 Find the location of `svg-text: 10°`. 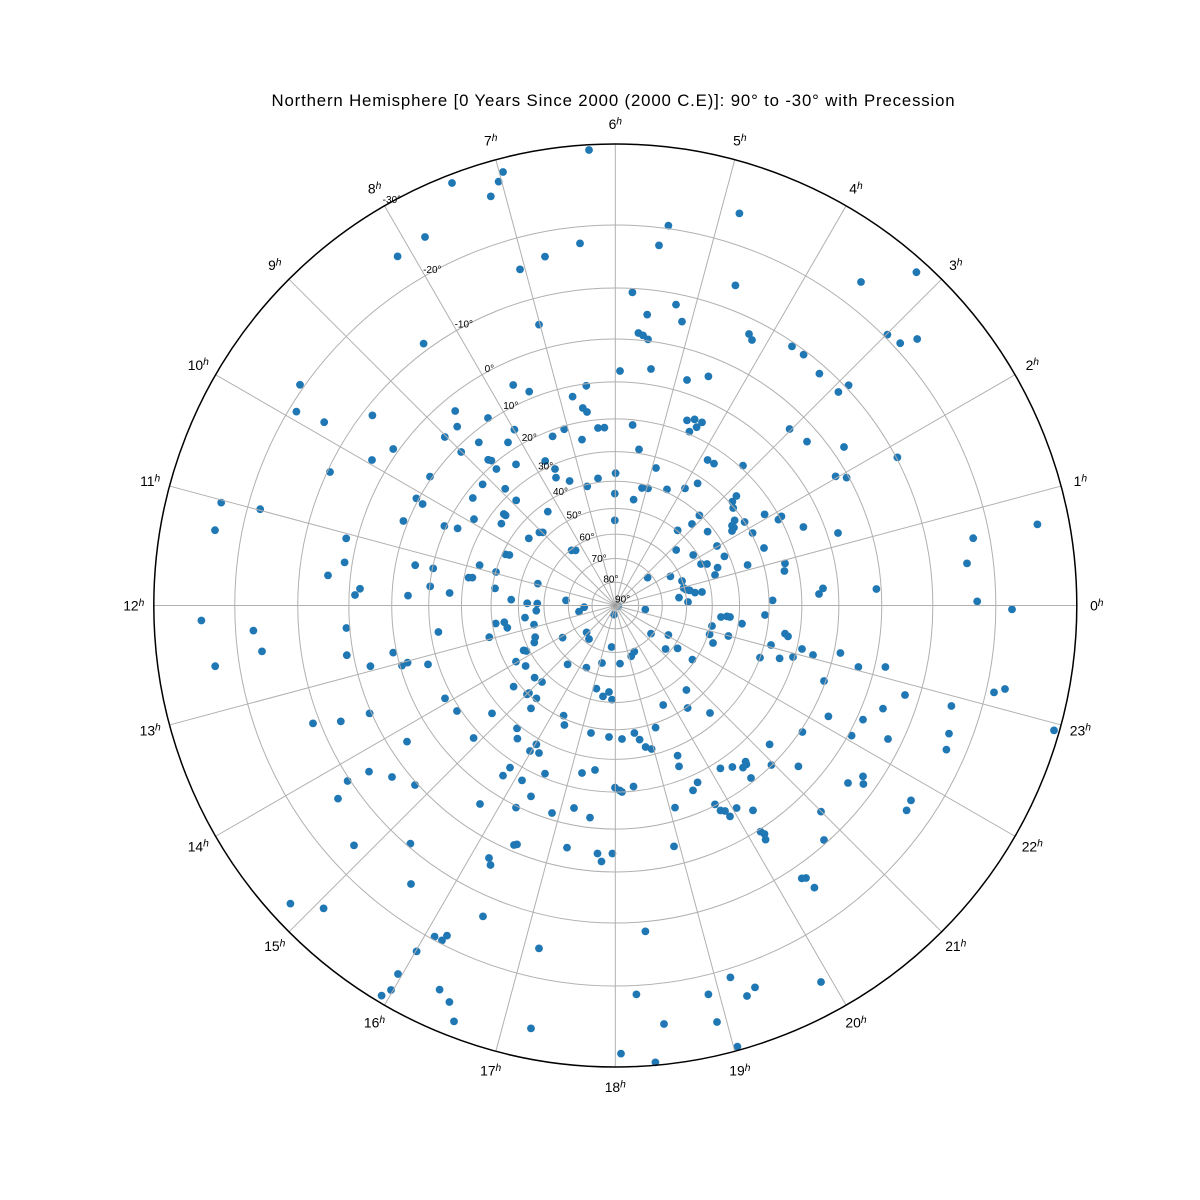

svg-text: 10° is located at coordinates (510, 406).